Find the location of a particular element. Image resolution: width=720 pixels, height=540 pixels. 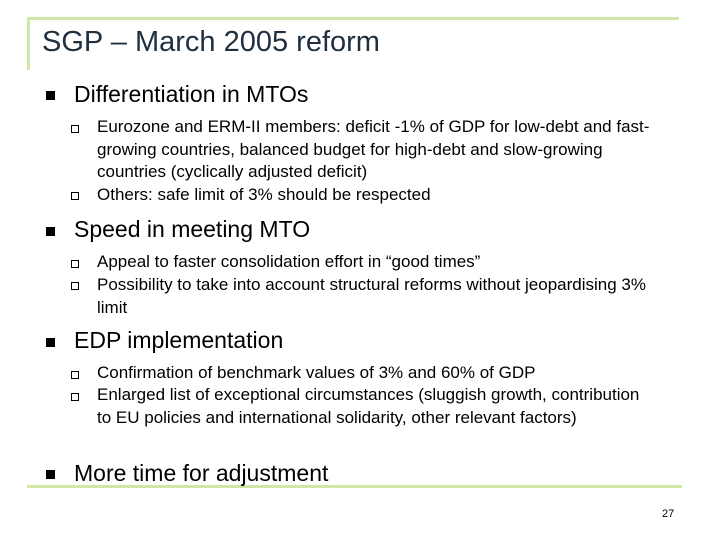

slide-title: SGP – March 2005 reform is located at coordinates (211, 42).